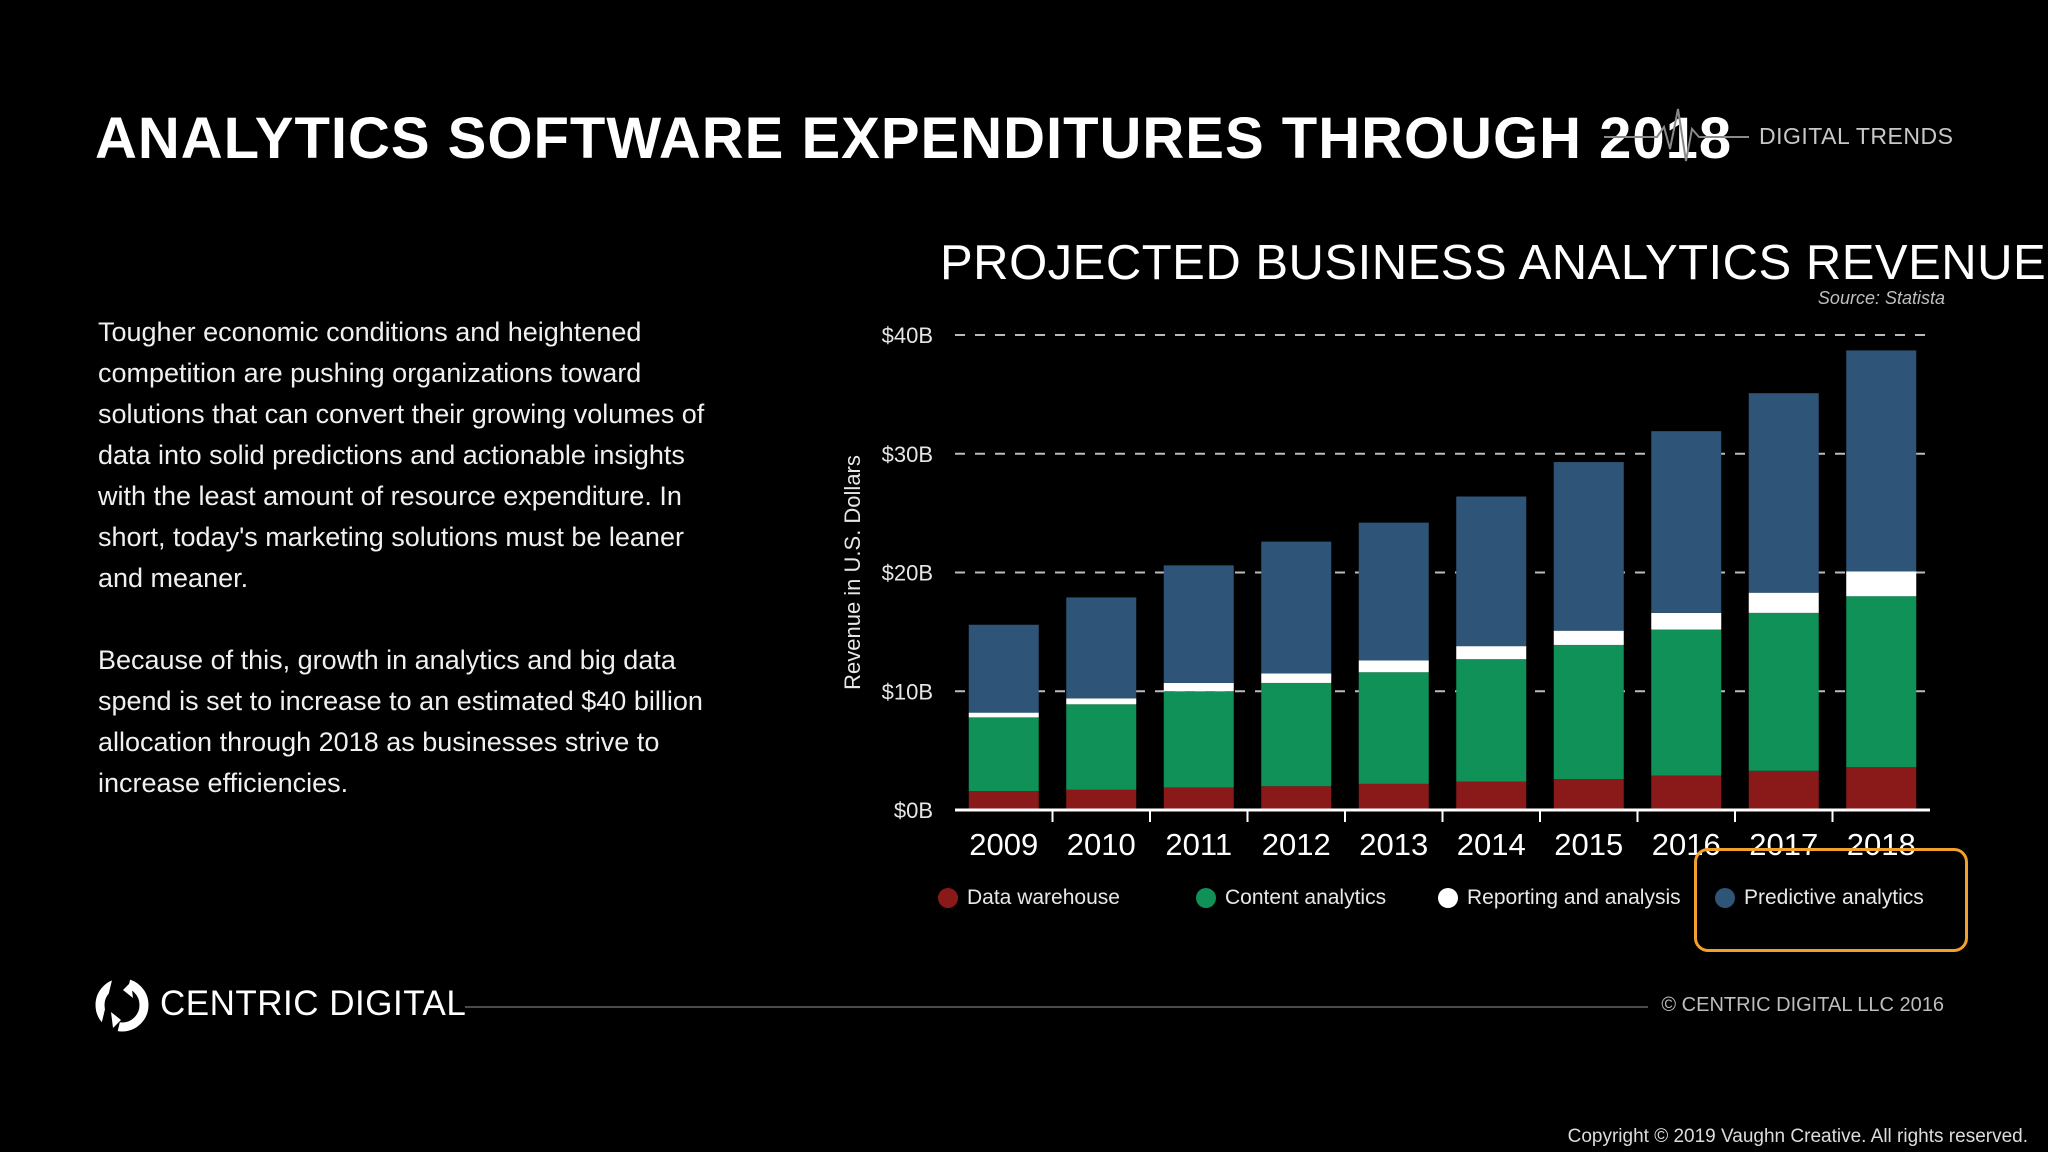 Image resolution: width=2048 pixels, height=1152 pixels. Describe the element at coordinates (1296, 678) in the screenshot. I see `bar-reporting-and-analysis-2012` at that location.